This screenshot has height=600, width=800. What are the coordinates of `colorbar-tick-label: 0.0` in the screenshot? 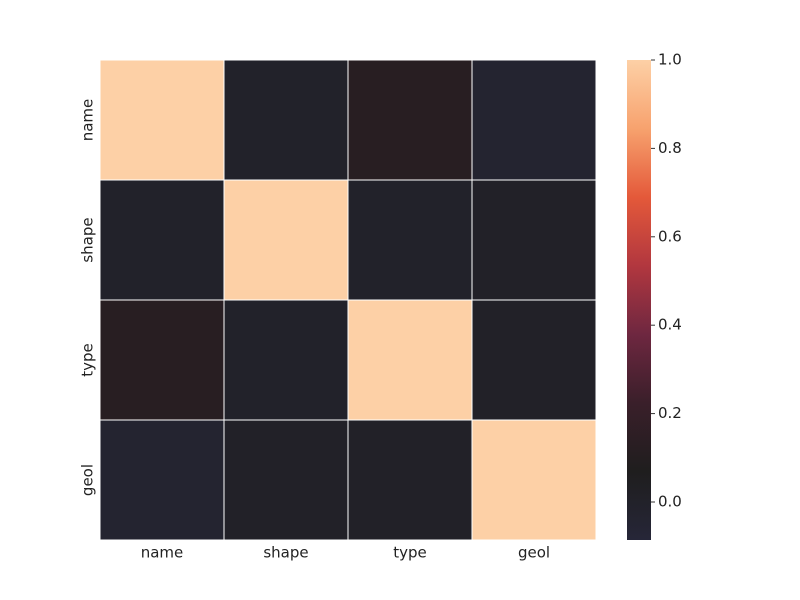 It's located at (670, 501).